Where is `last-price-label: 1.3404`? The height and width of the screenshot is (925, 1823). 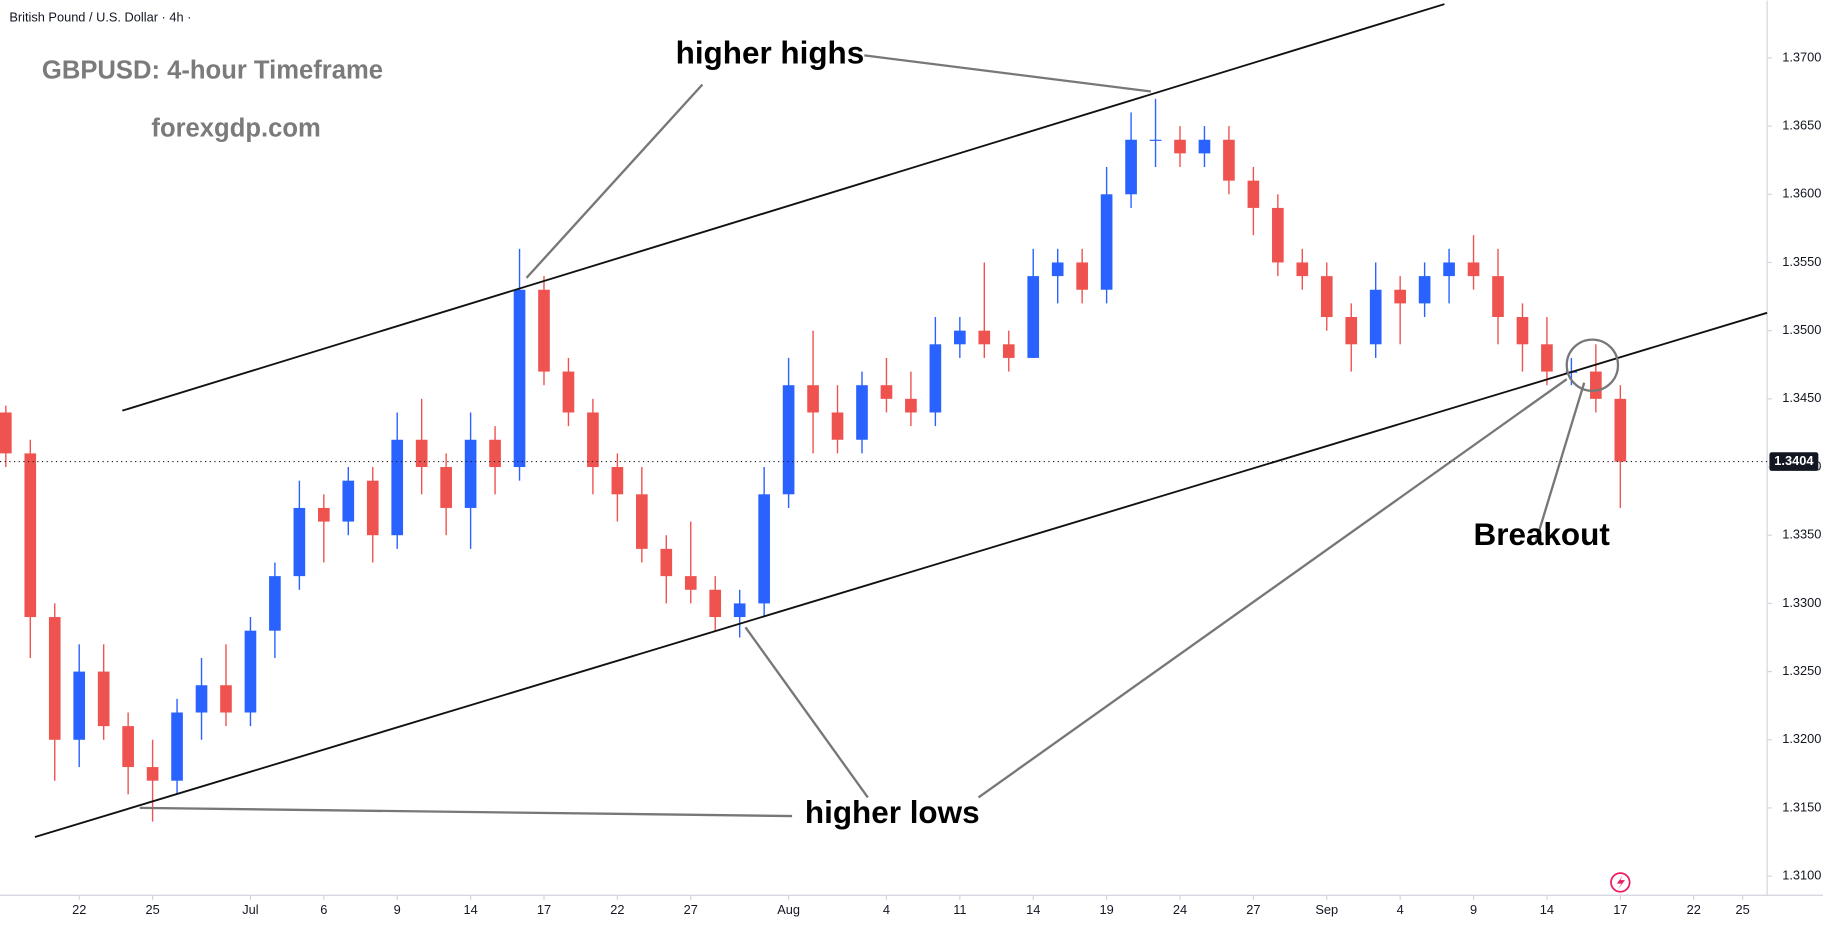
last-price-label: 1.3404 is located at coordinates (1794, 460).